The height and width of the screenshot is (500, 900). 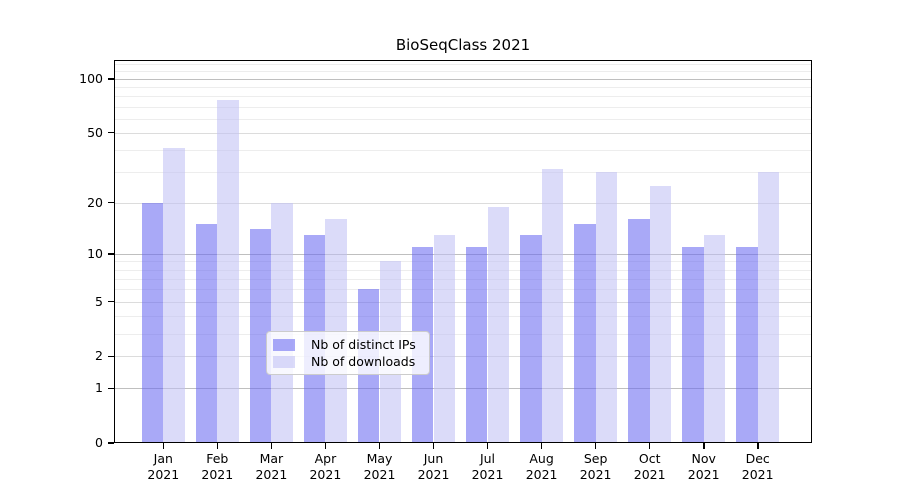 I want to click on x-tick-label-feb: Feb 2021, so click(x=217, y=467).